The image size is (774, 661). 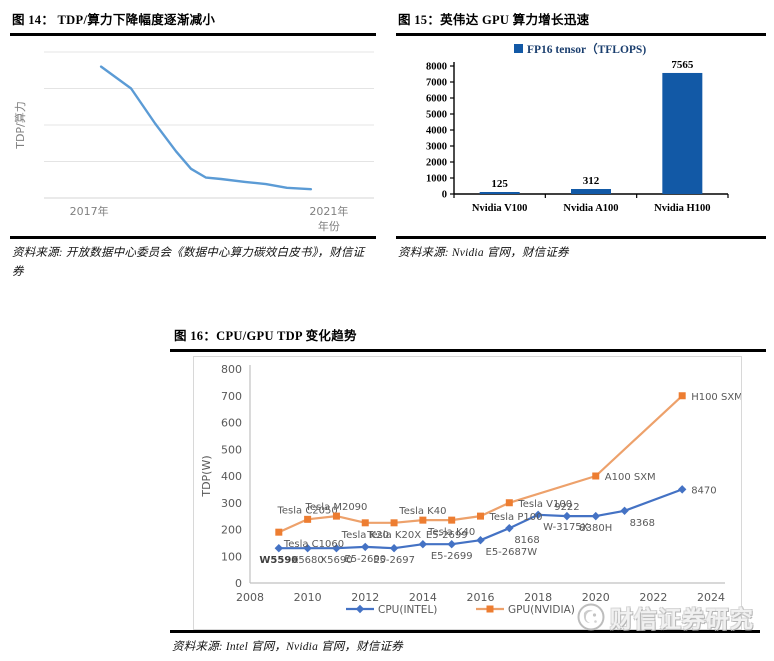 I want to click on svg-text: E5-2690, so click(x=365, y=559).